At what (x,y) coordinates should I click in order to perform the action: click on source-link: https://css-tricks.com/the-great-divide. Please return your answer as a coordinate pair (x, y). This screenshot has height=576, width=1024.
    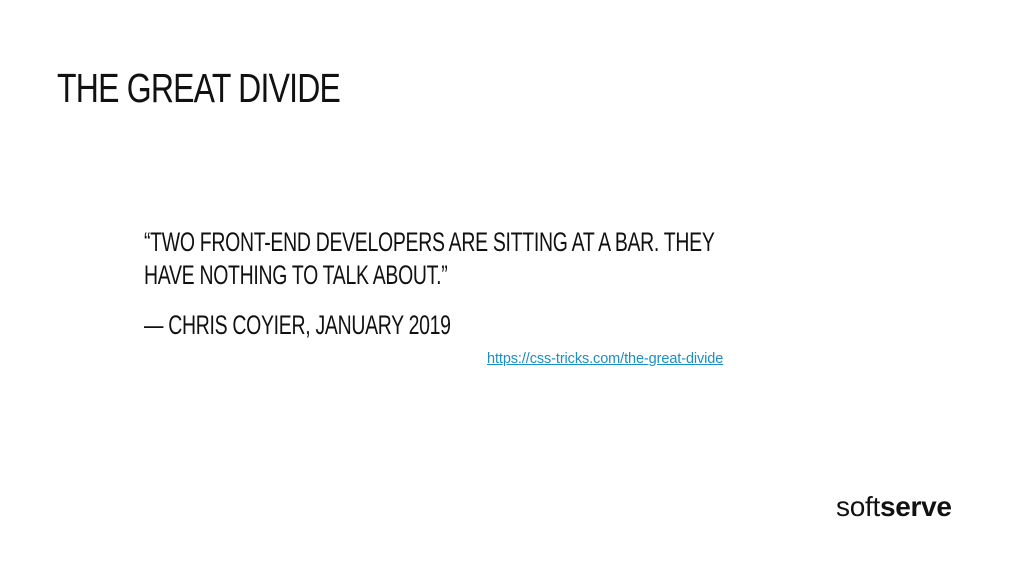
    Looking at the image, I should click on (605, 359).